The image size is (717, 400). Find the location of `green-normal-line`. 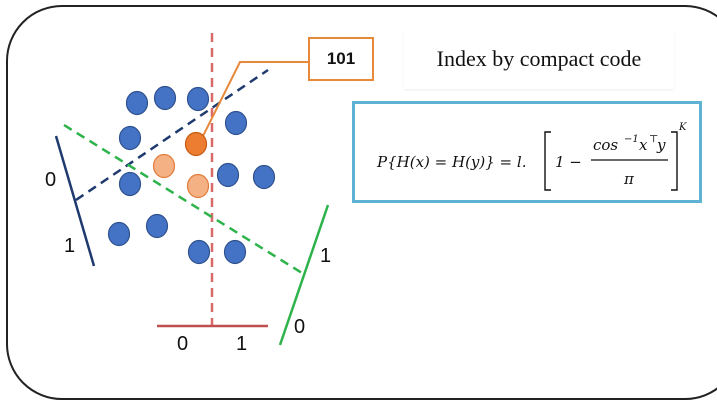

green-normal-line is located at coordinates (304, 275).